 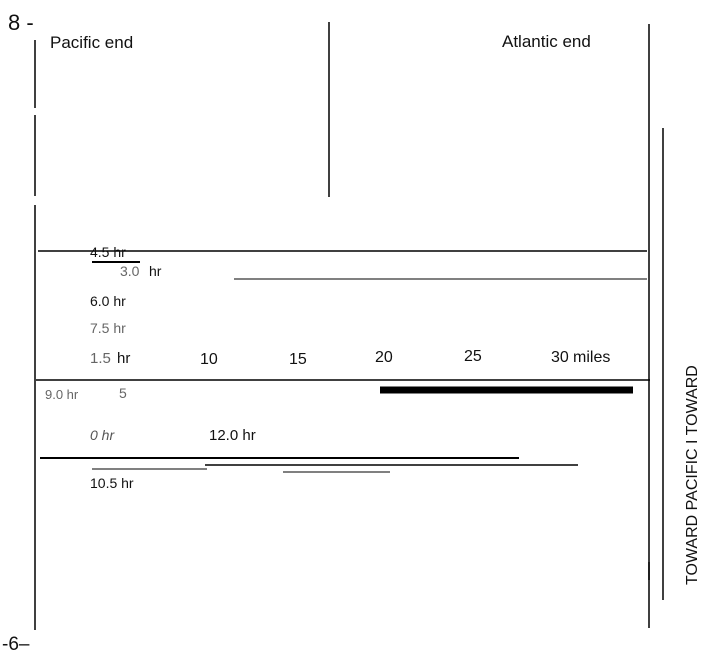 What do you see at coordinates (560, 357) in the screenshot?
I see `mile-tick-30: 30` at bounding box center [560, 357].